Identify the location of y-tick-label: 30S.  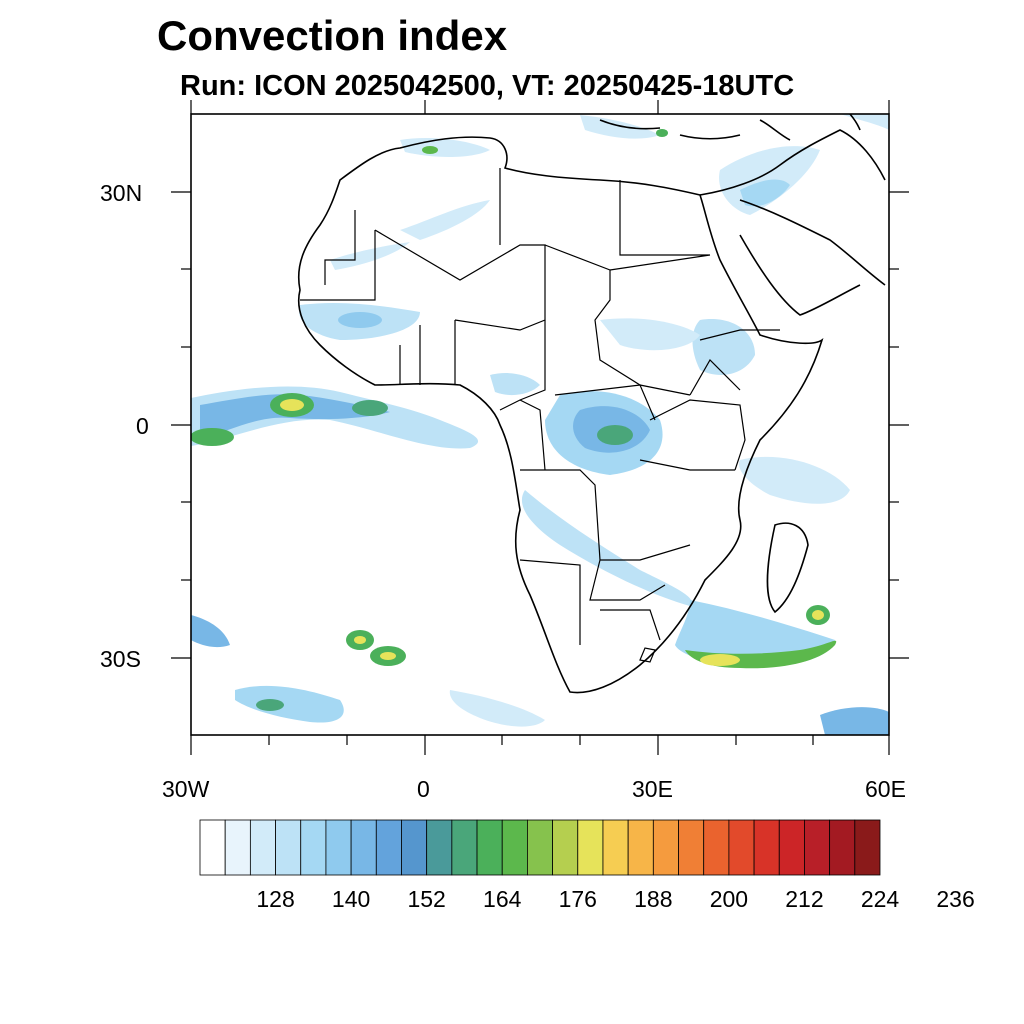
(120, 659).